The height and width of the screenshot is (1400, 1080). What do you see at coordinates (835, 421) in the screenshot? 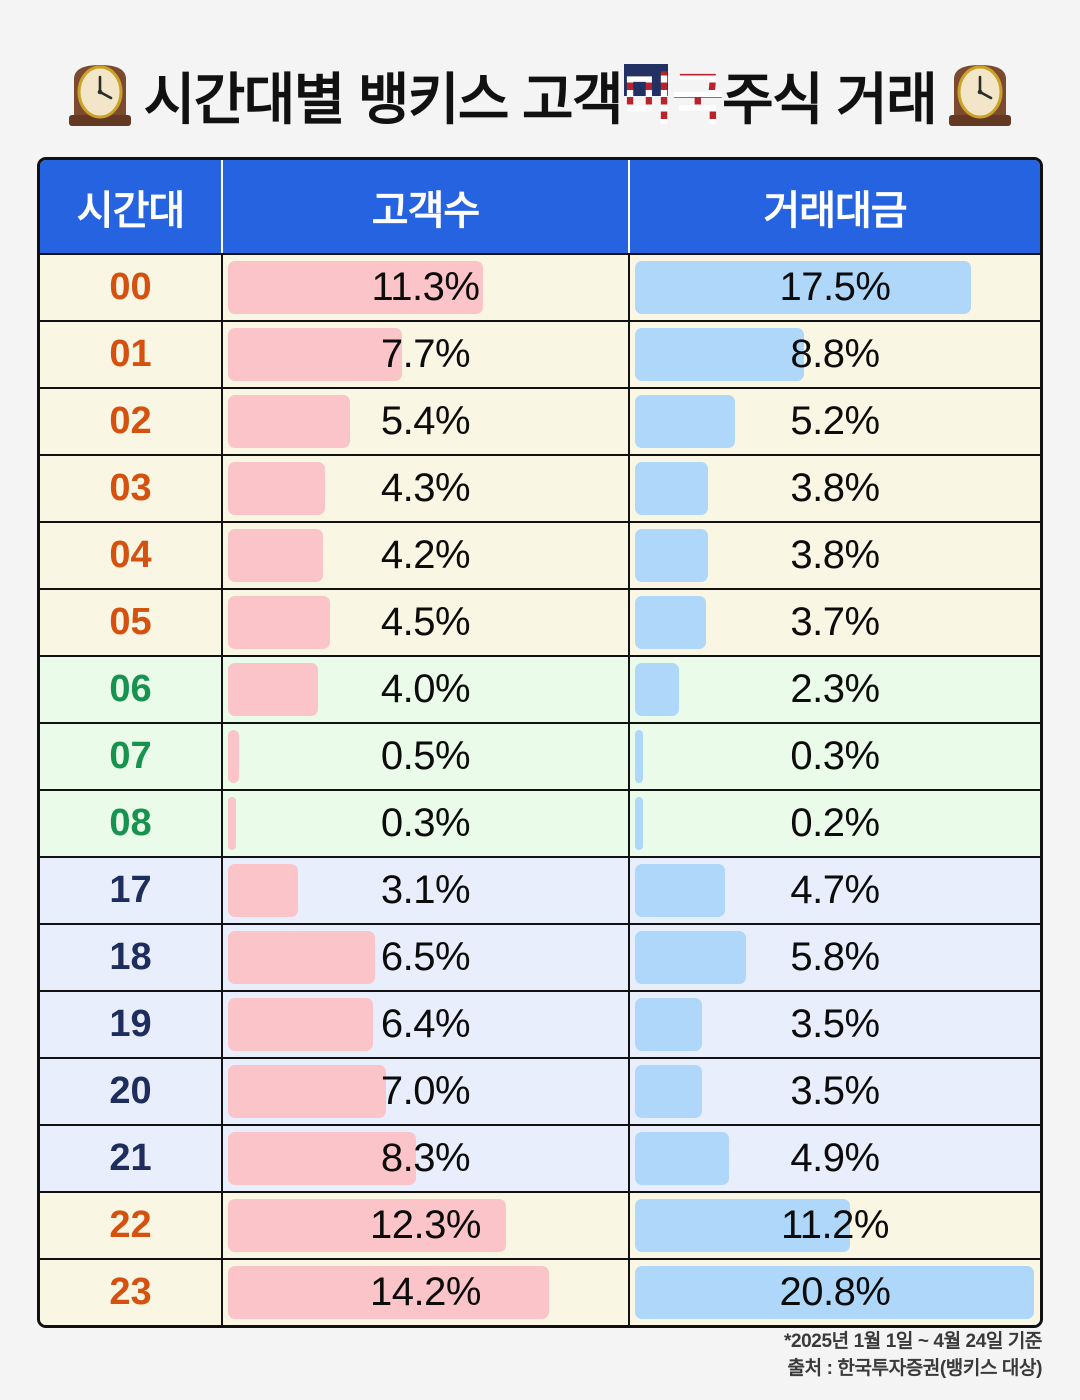
I see `amount-value: 5.2%` at bounding box center [835, 421].